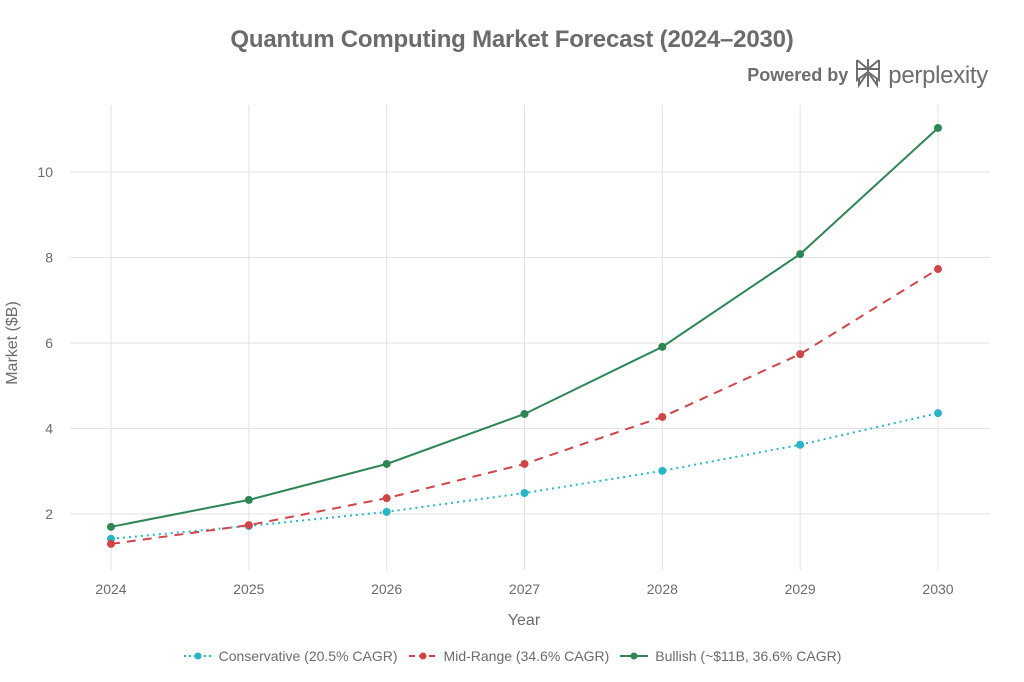 This screenshot has width=1024, height=682. I want to click on legend-label: Bullish (~$11B, 36.6% CAGR), so click(748, 656).